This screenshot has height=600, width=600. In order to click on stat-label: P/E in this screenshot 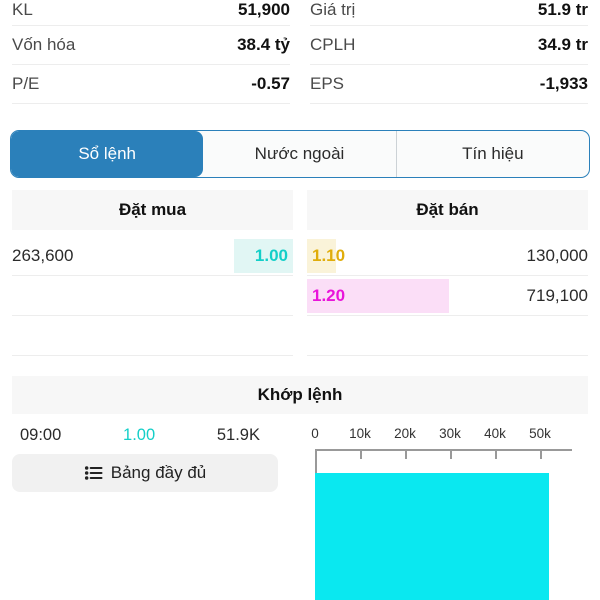, I will do `click(26, 83)`.